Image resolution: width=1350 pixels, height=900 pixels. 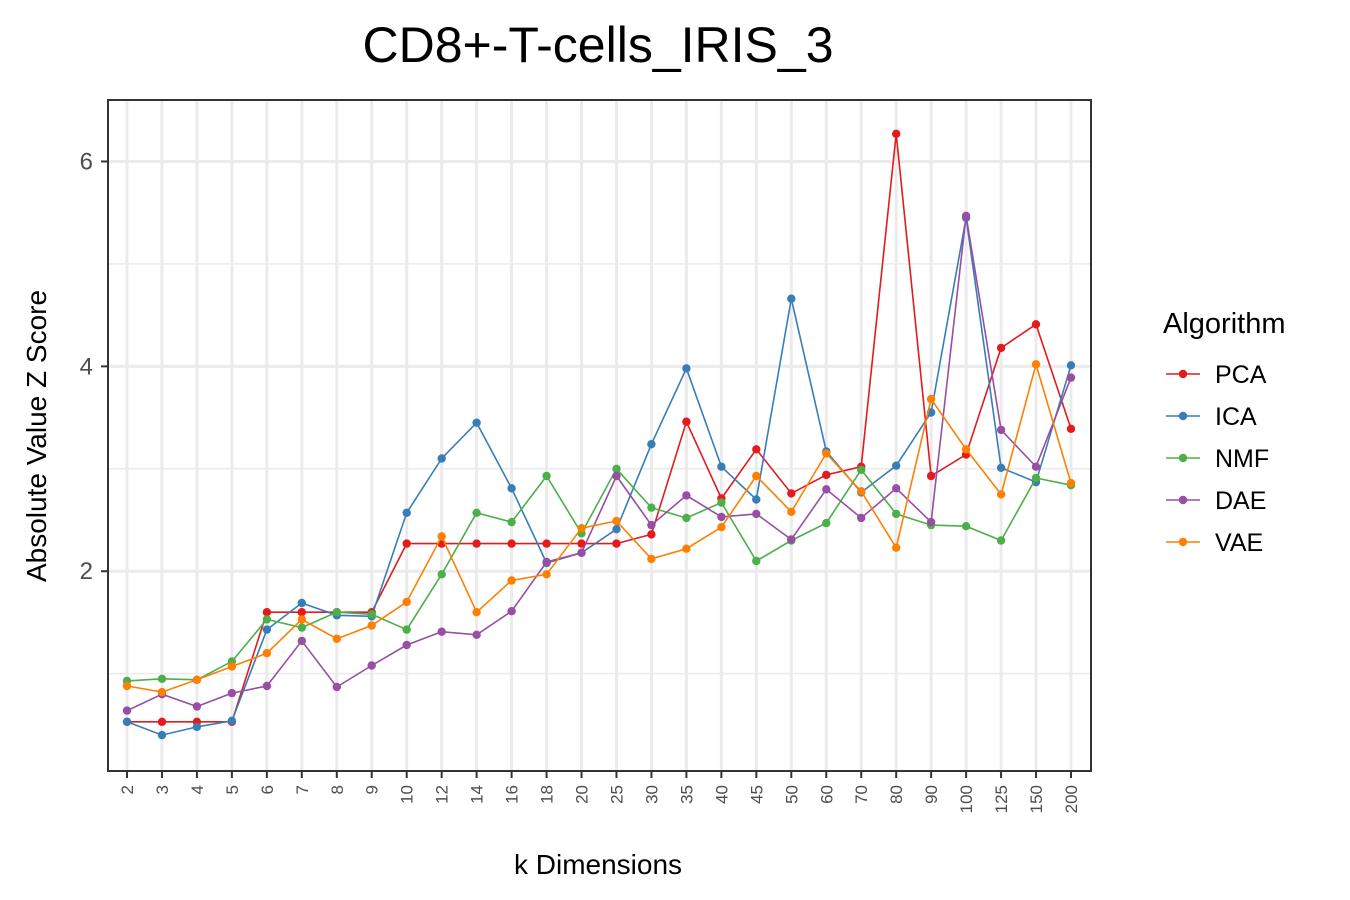 I want to click on legend-item-pca: PCA, so click(x=1216, y=375).